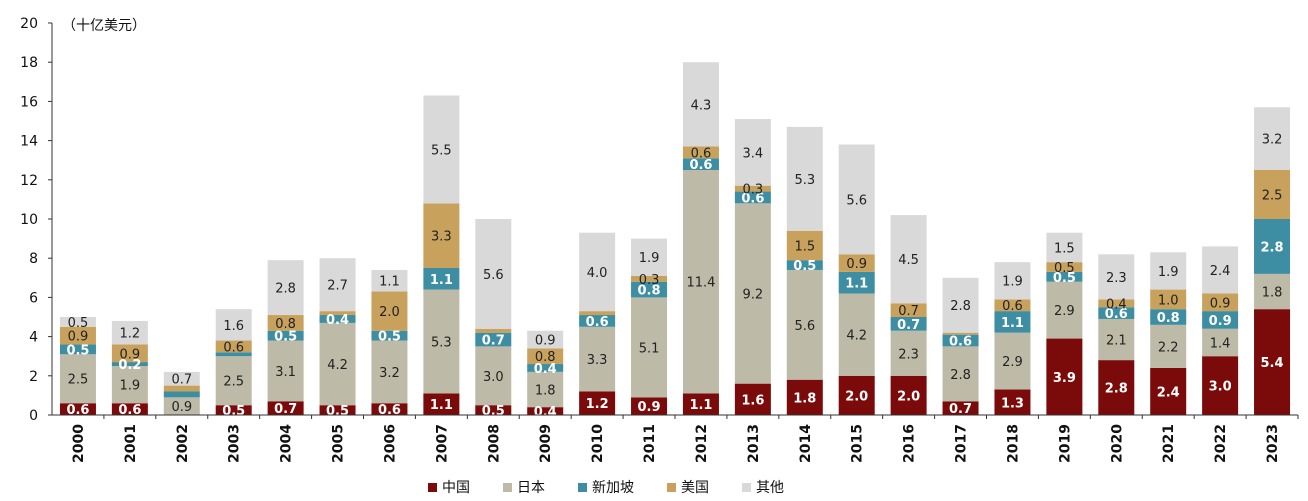  What do you see at coordinates (545, 391) in the screenshot?
I see `data-label: 1.8` at bounding box center [545, 391].